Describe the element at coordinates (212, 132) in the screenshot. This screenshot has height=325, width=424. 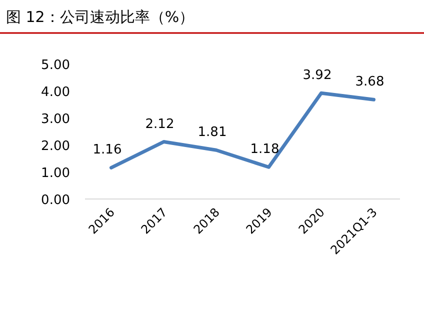
I see `data-label: 1.81` at that location.